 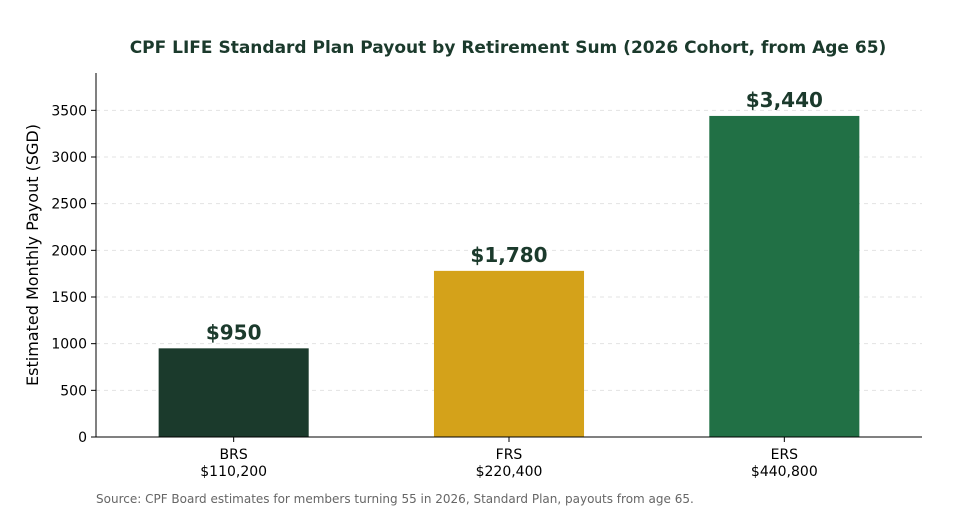 I want to click on y-ticks: 0 500 1000 1500 2000 2500 3000 3500, so click(x=73, y=274).